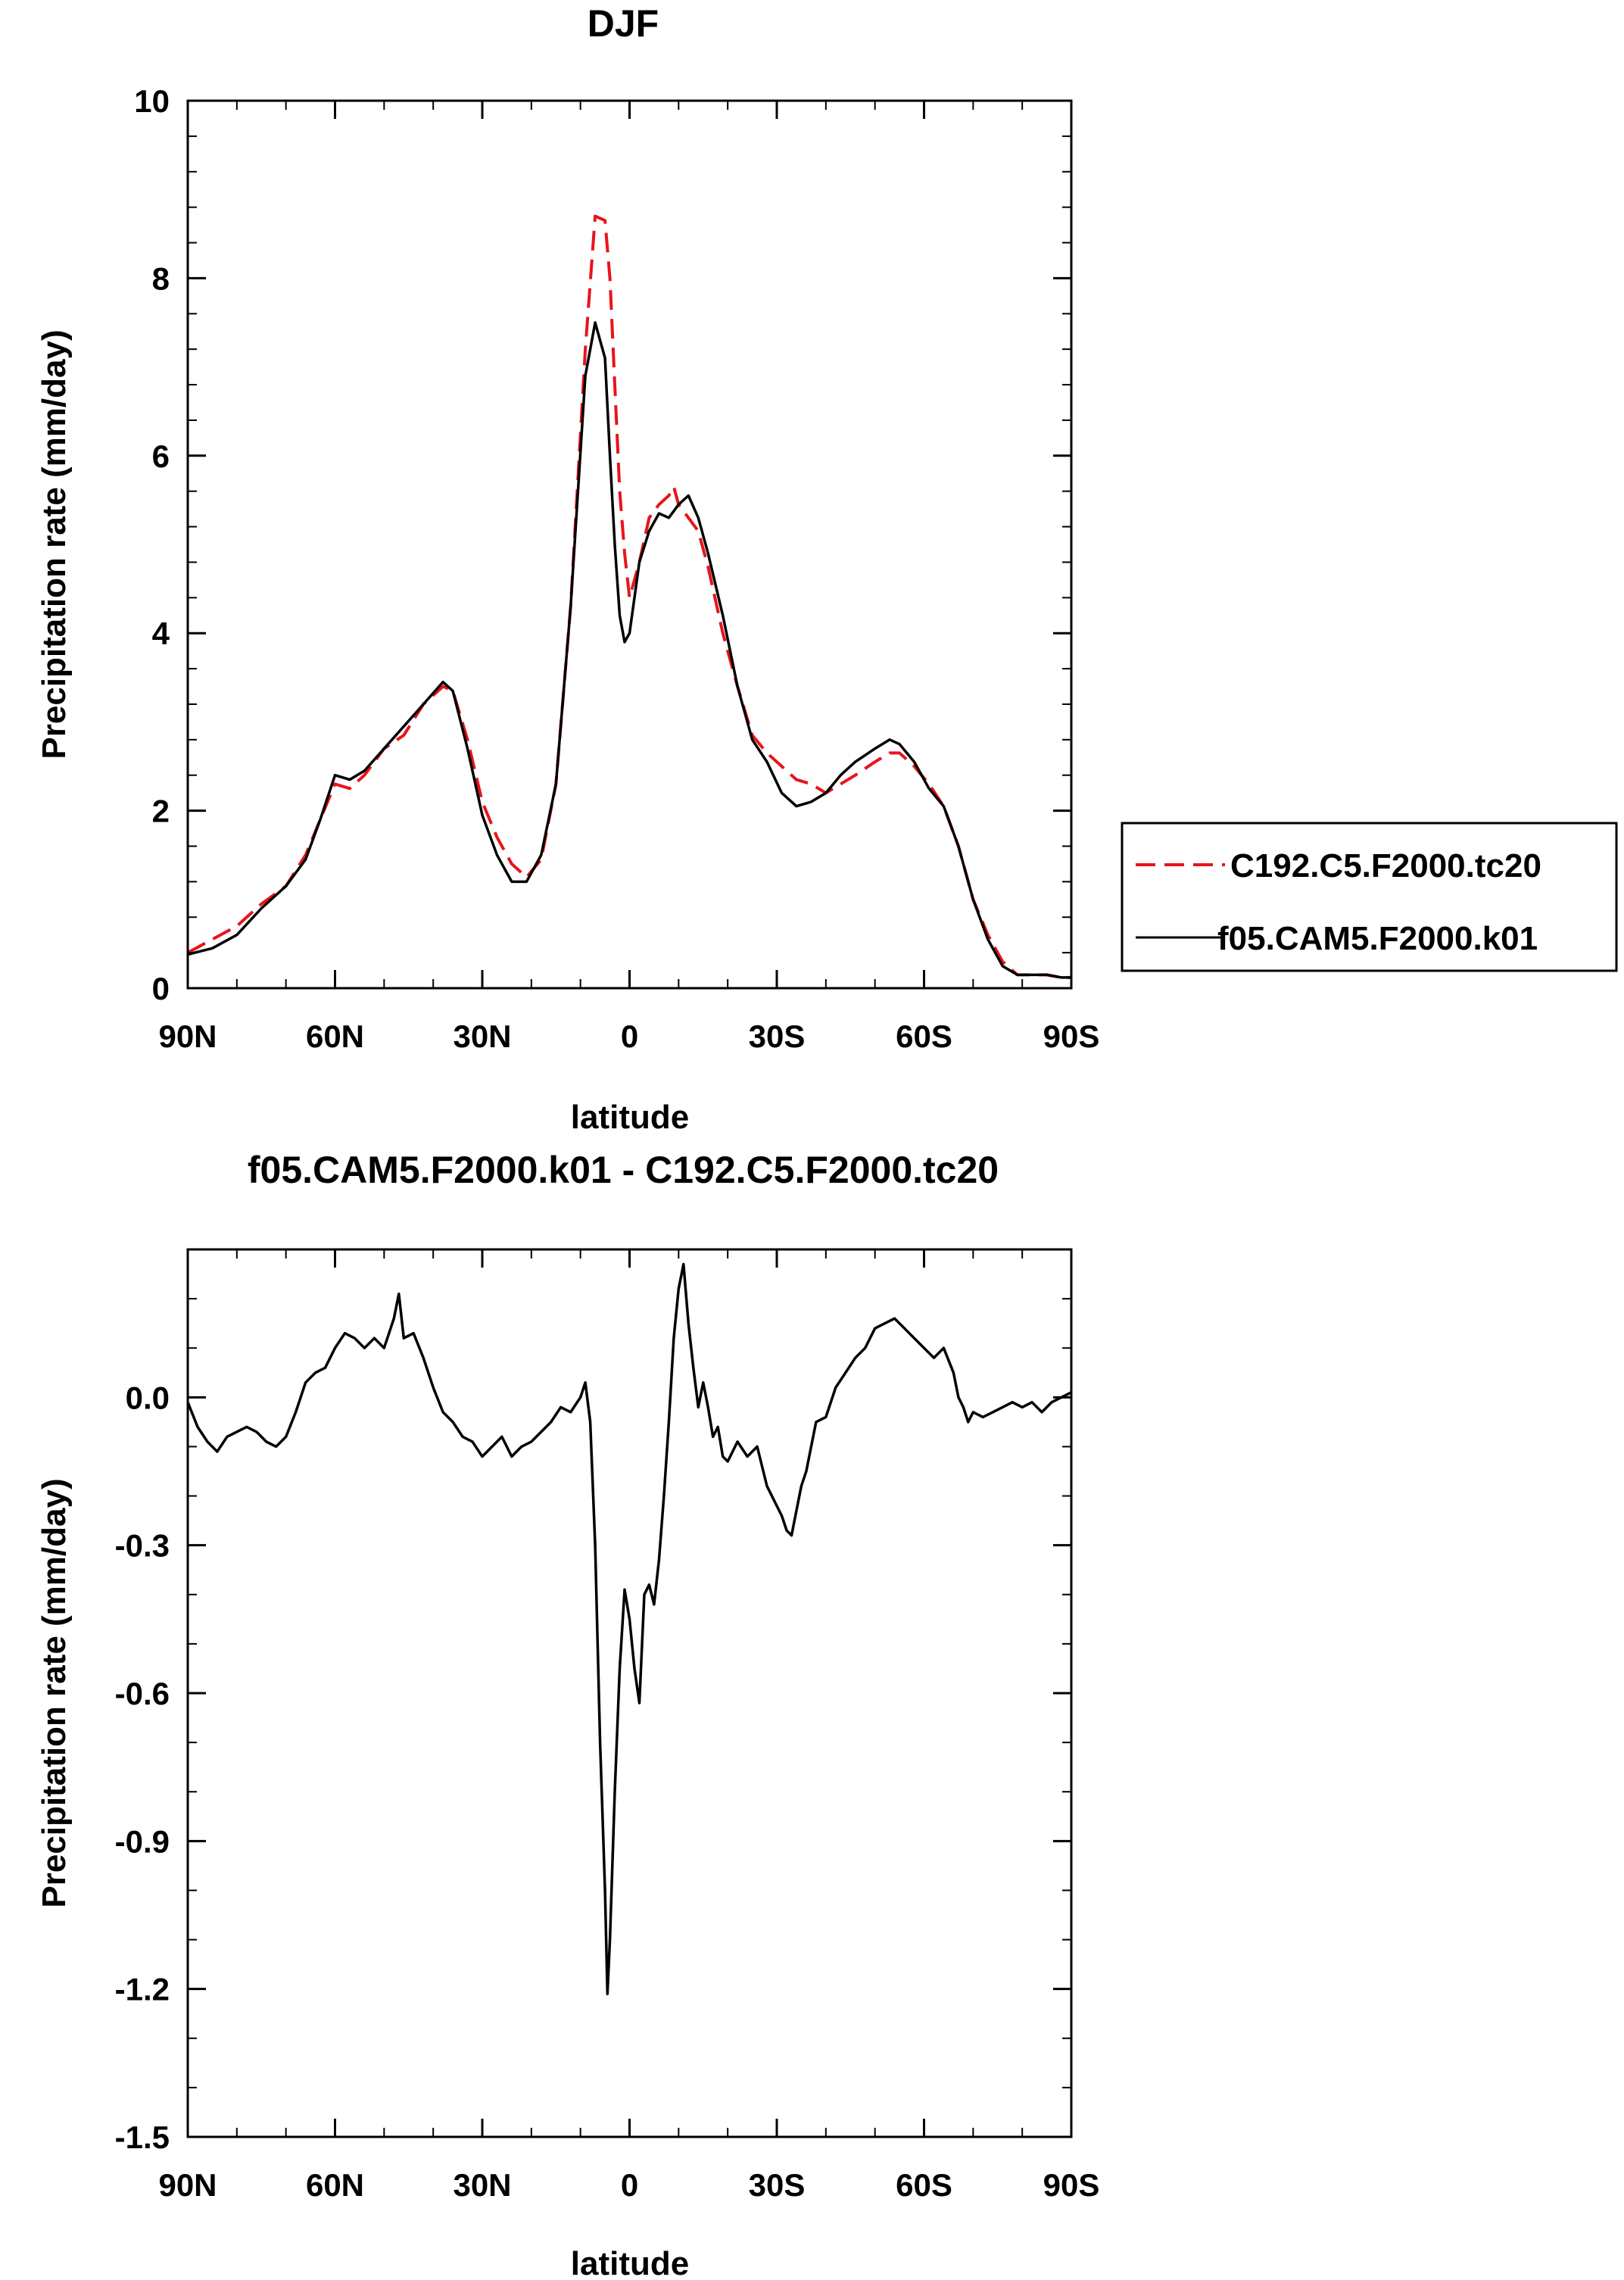 This screenshot has width=1624, height=2280. I want to click on chart-bottom-y-tick-label: -1.5, so click(142, 2137).